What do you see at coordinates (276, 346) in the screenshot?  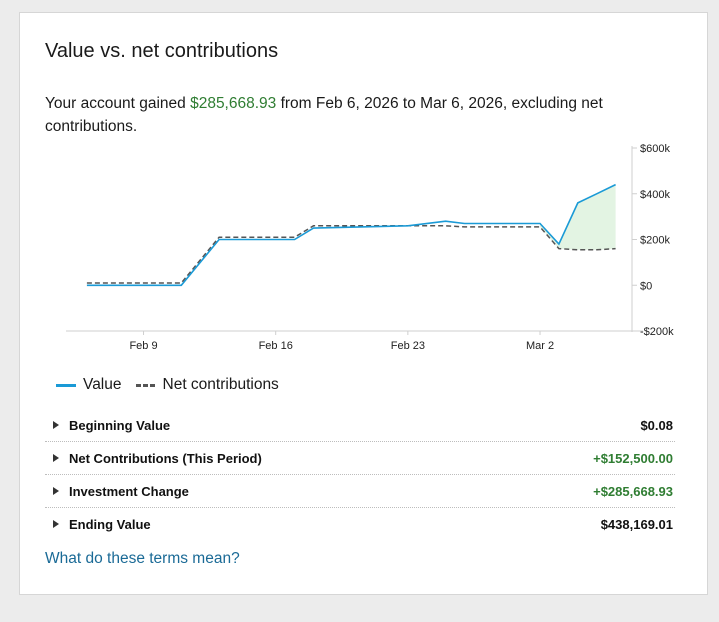 I see `x-tick-label: Feb 16` at bounding box center [276, 346].